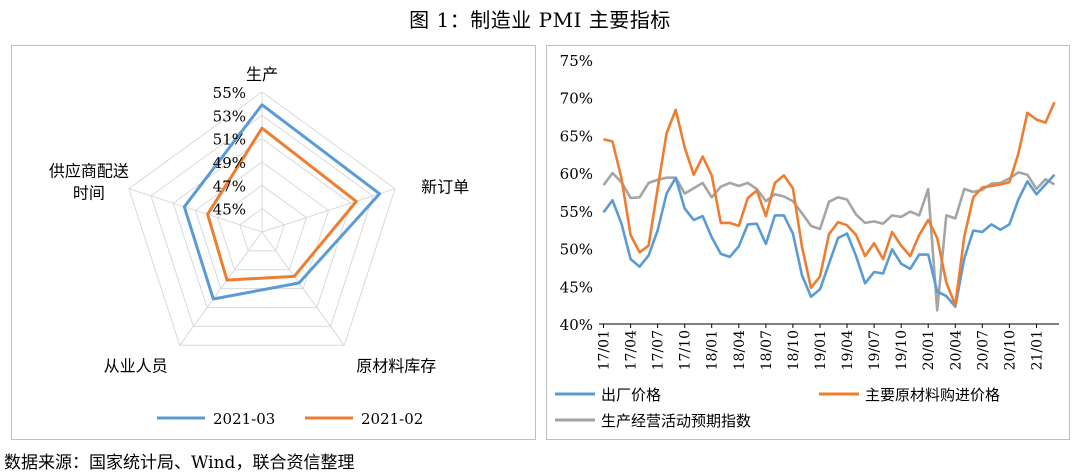 The width and height of the screenshot is (1080, 475). I want to click on x-tick-label: 20/04, so click(956, 350).